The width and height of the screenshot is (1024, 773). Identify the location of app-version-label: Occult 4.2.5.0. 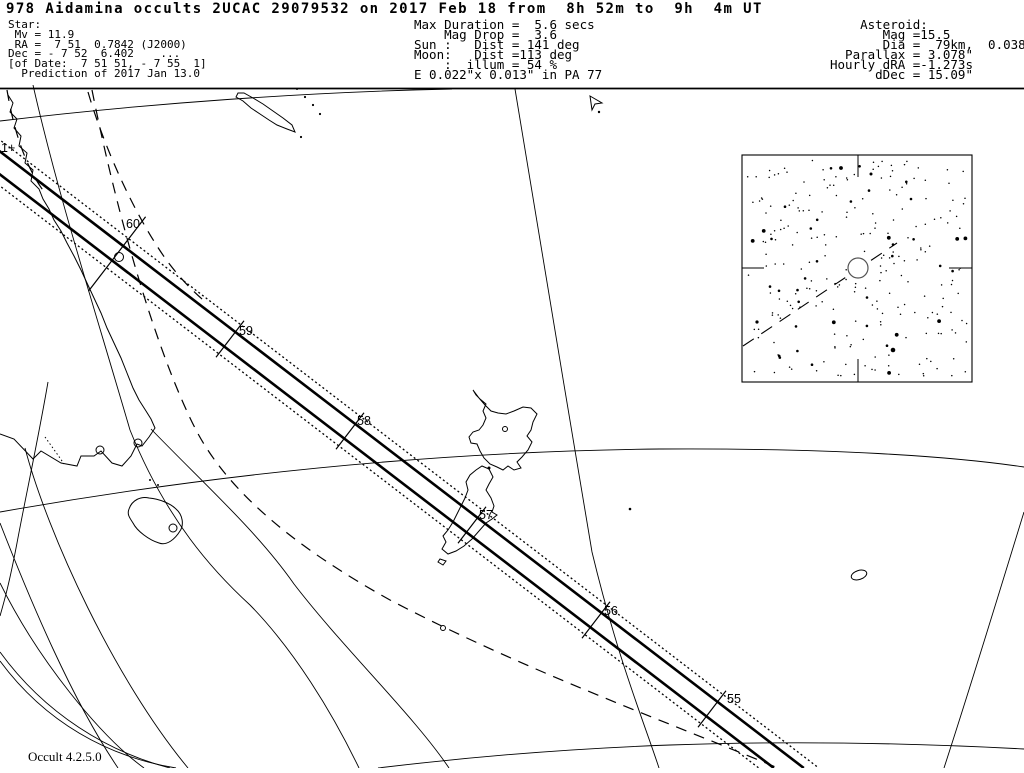
(65, 756).